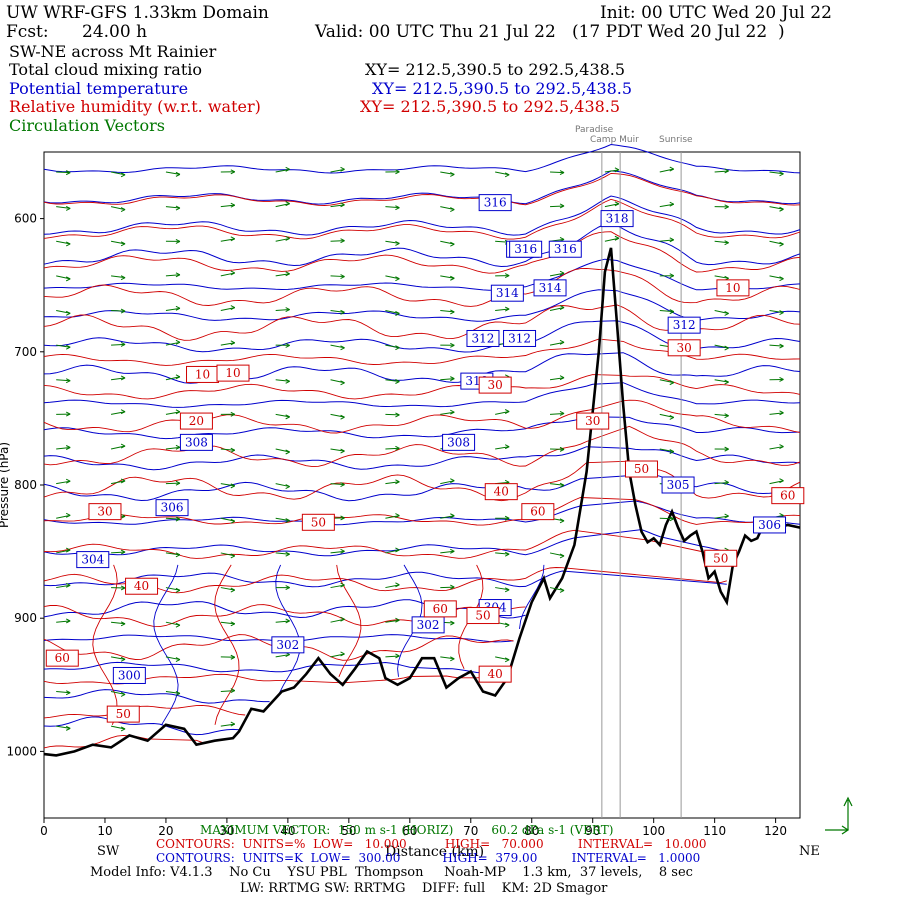 The height and width of the screenshot is (900, 900). Describe the element at coordinates (550, 288) in the screenshot. I see `theta-label: 314` at that location.